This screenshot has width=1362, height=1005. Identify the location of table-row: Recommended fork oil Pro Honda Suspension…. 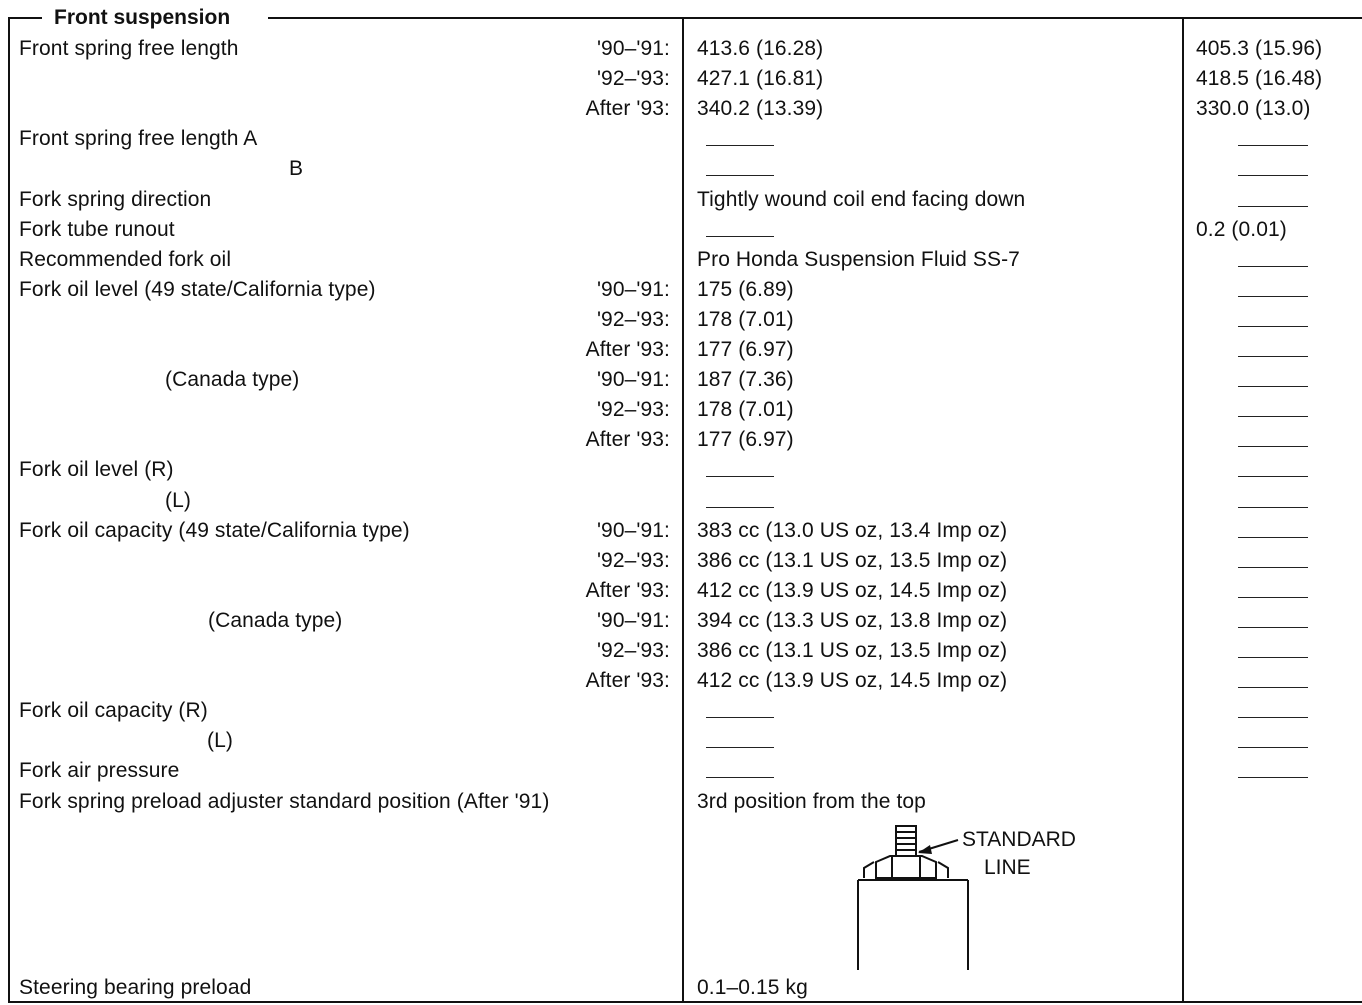
(681, 260).